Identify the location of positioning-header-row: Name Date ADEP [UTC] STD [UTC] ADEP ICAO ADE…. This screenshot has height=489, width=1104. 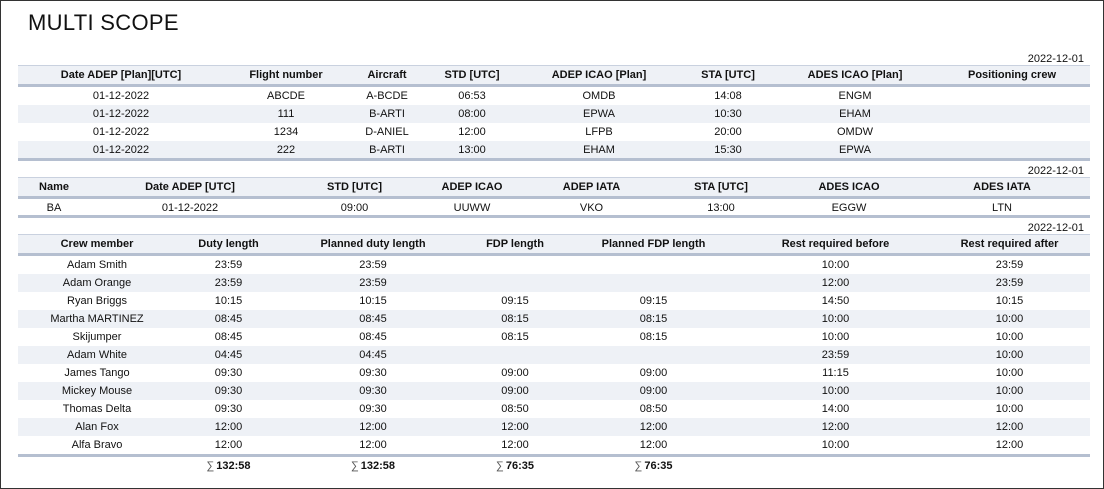
(554, 188).